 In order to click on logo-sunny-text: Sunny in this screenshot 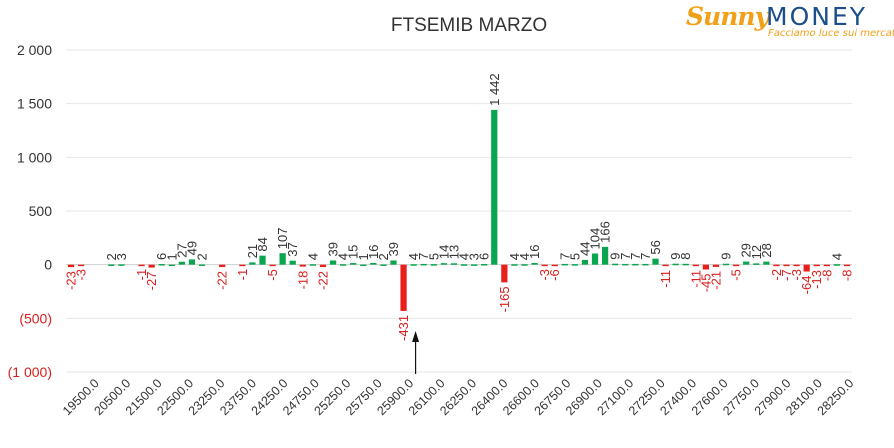, I will do `click(727, 16)`.